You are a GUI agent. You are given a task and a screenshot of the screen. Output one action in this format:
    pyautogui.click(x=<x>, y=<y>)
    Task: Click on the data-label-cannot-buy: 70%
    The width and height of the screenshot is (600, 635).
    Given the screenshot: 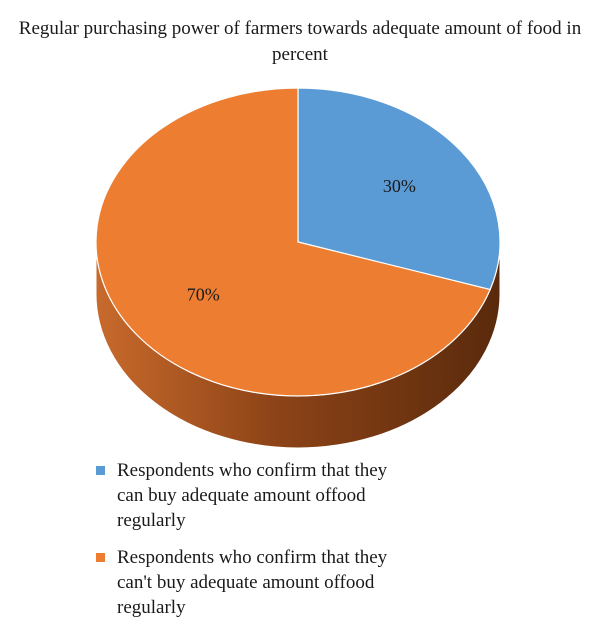 What is the action you would take?
    pyautogui.click(x=203, y=295)
    